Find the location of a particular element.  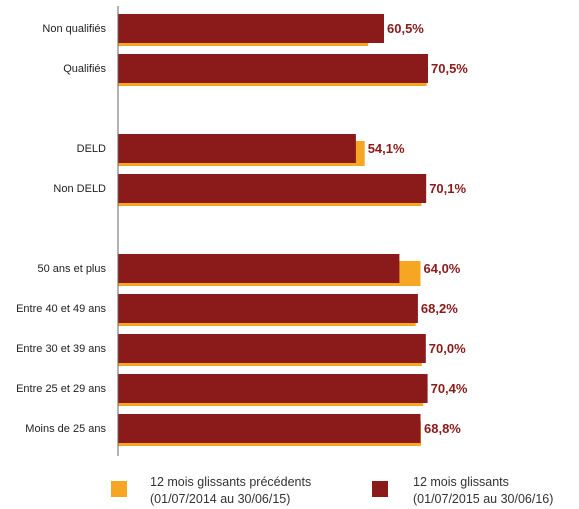

value-label-entre-30-et-39-ans: 70,0% is located at coordinates (447, 348).